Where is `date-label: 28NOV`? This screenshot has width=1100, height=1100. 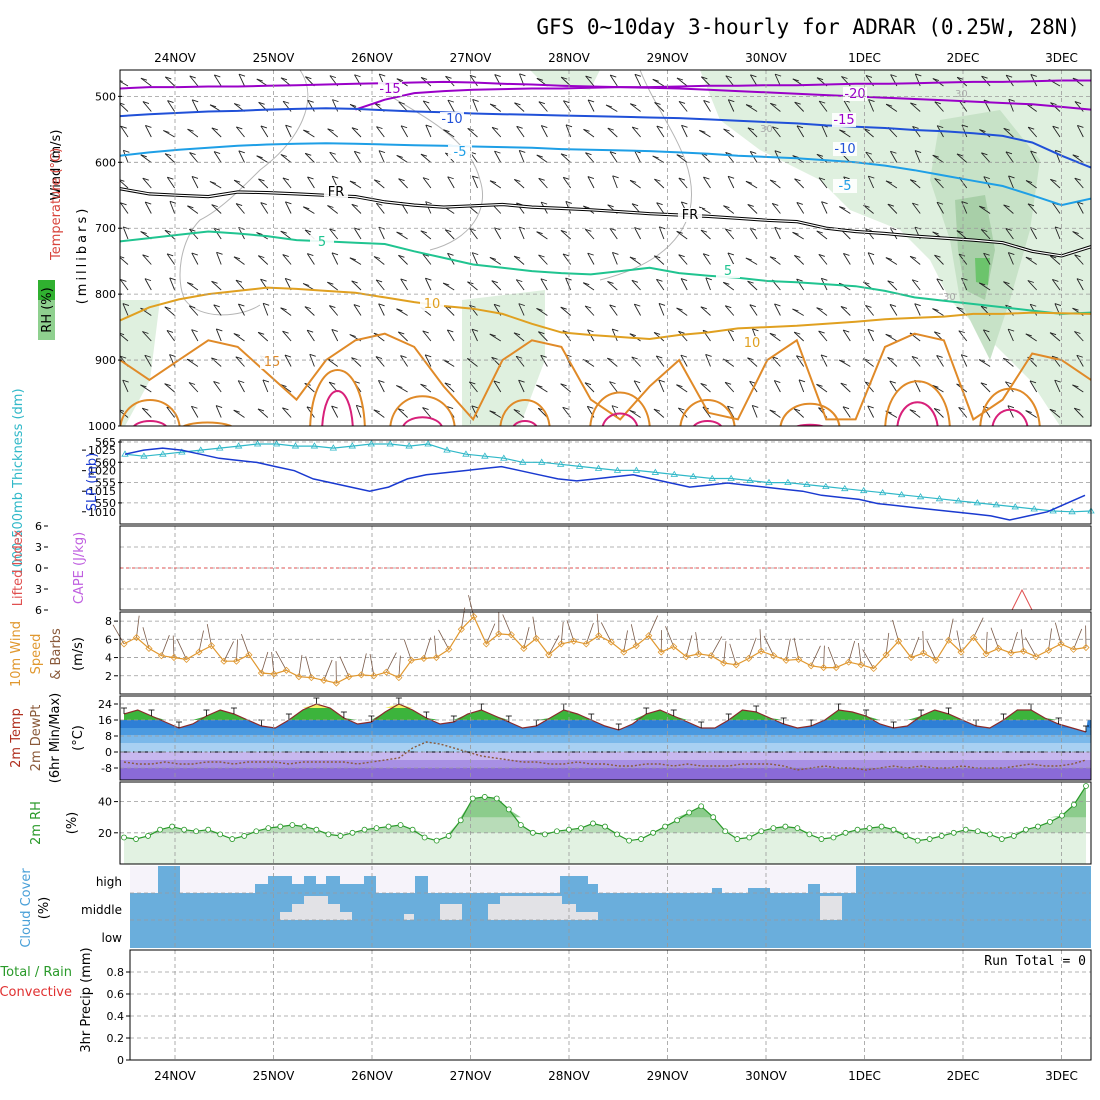 date-label: 28NOV is located at coordinates (569, 58).